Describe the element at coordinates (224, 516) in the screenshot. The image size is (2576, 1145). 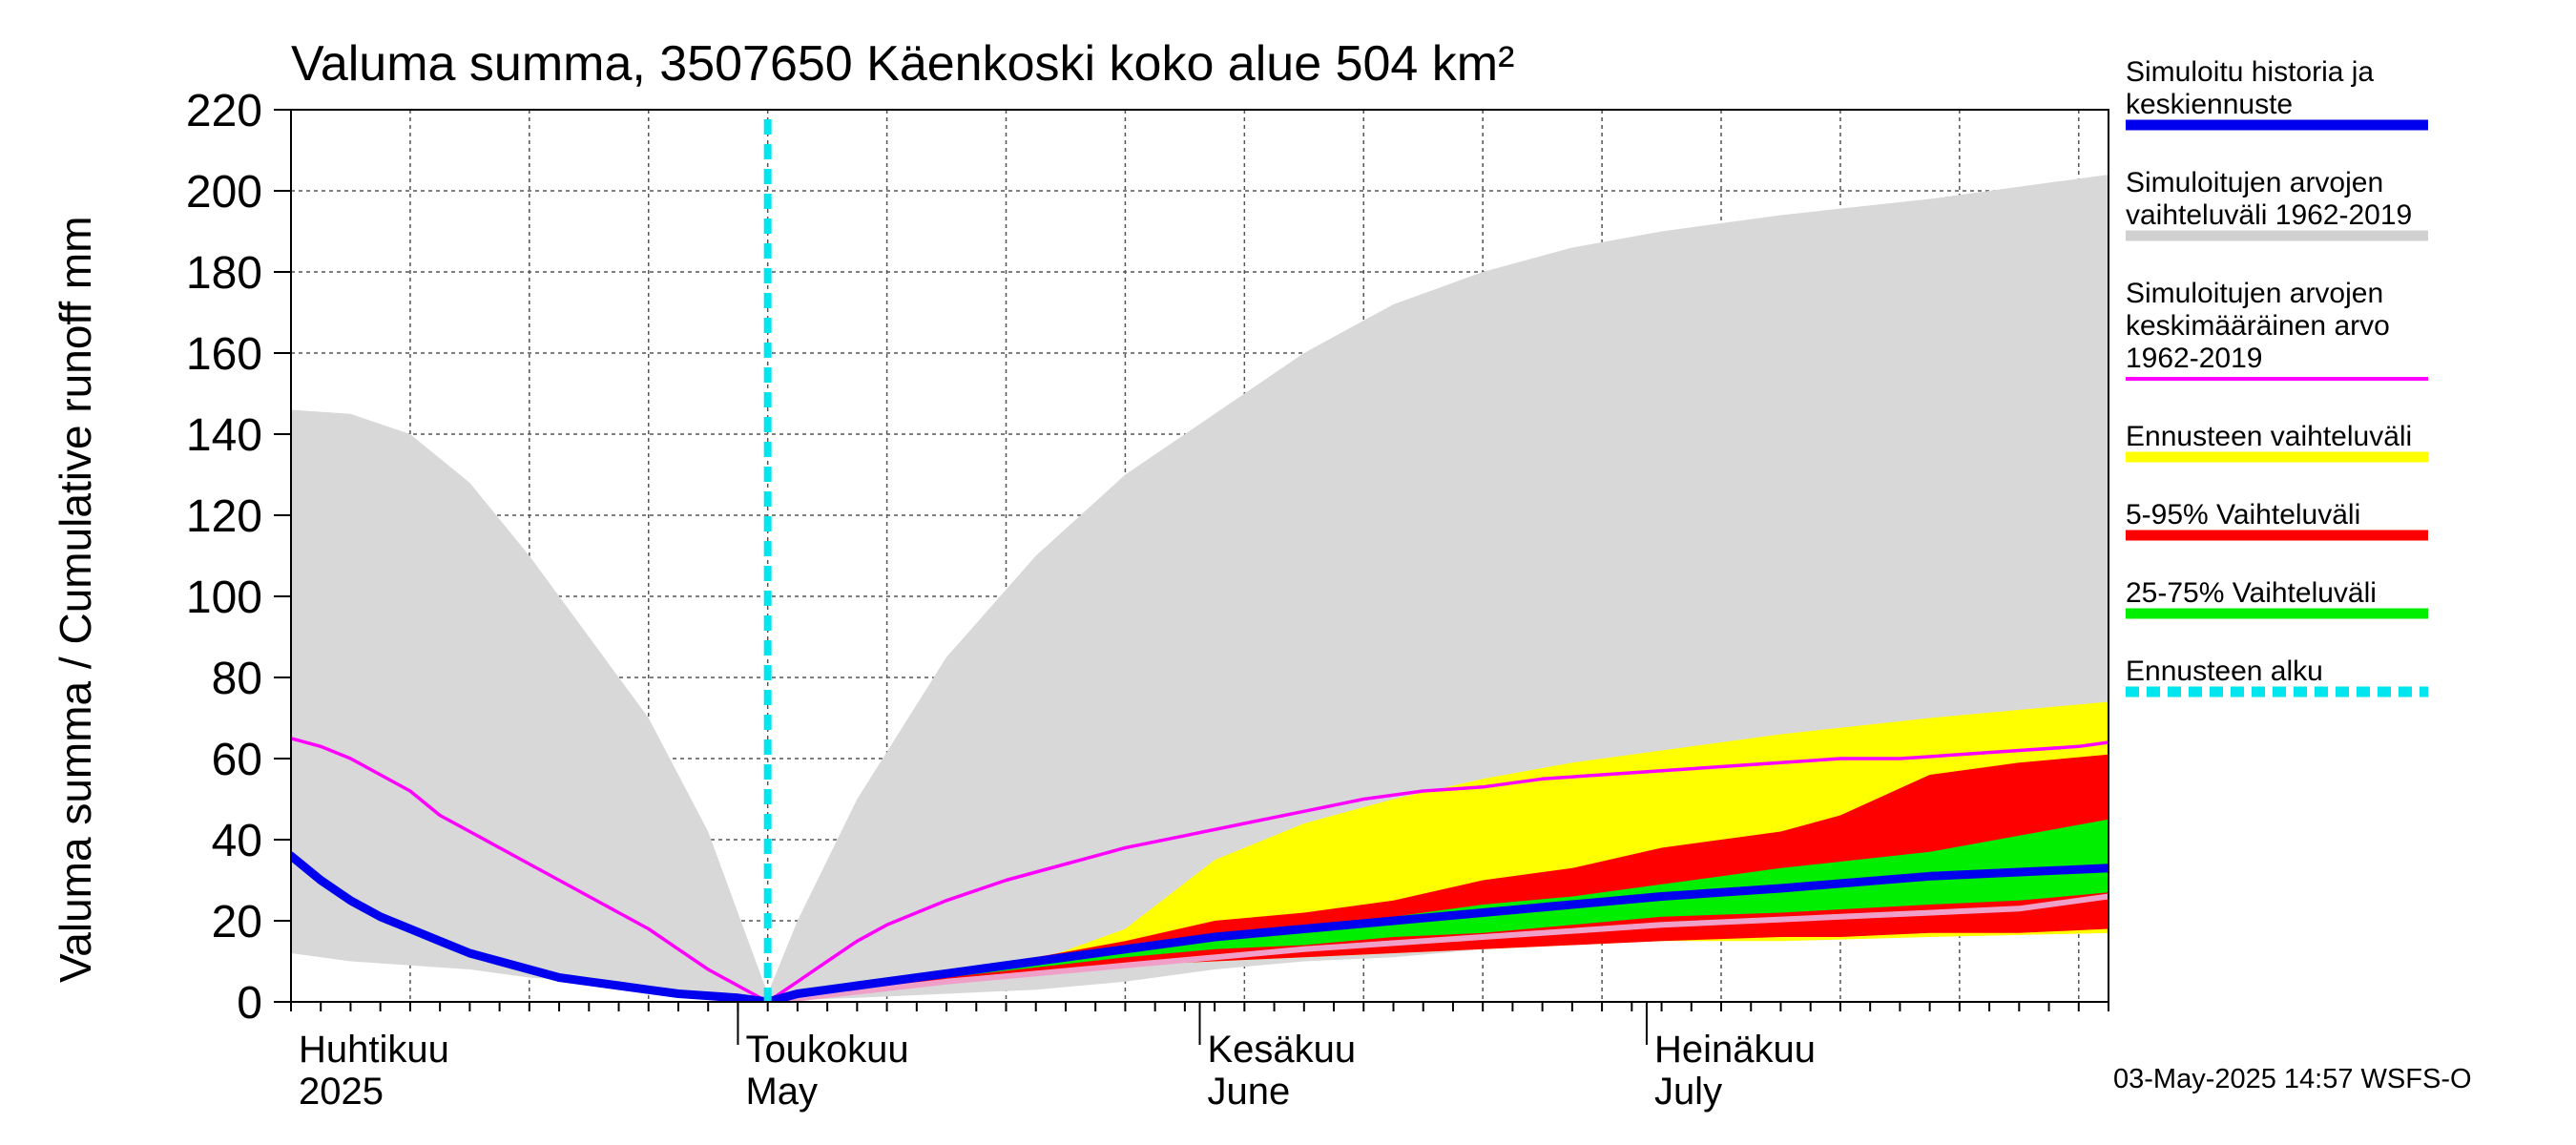
I see `y-tick-label: 120` at that location.